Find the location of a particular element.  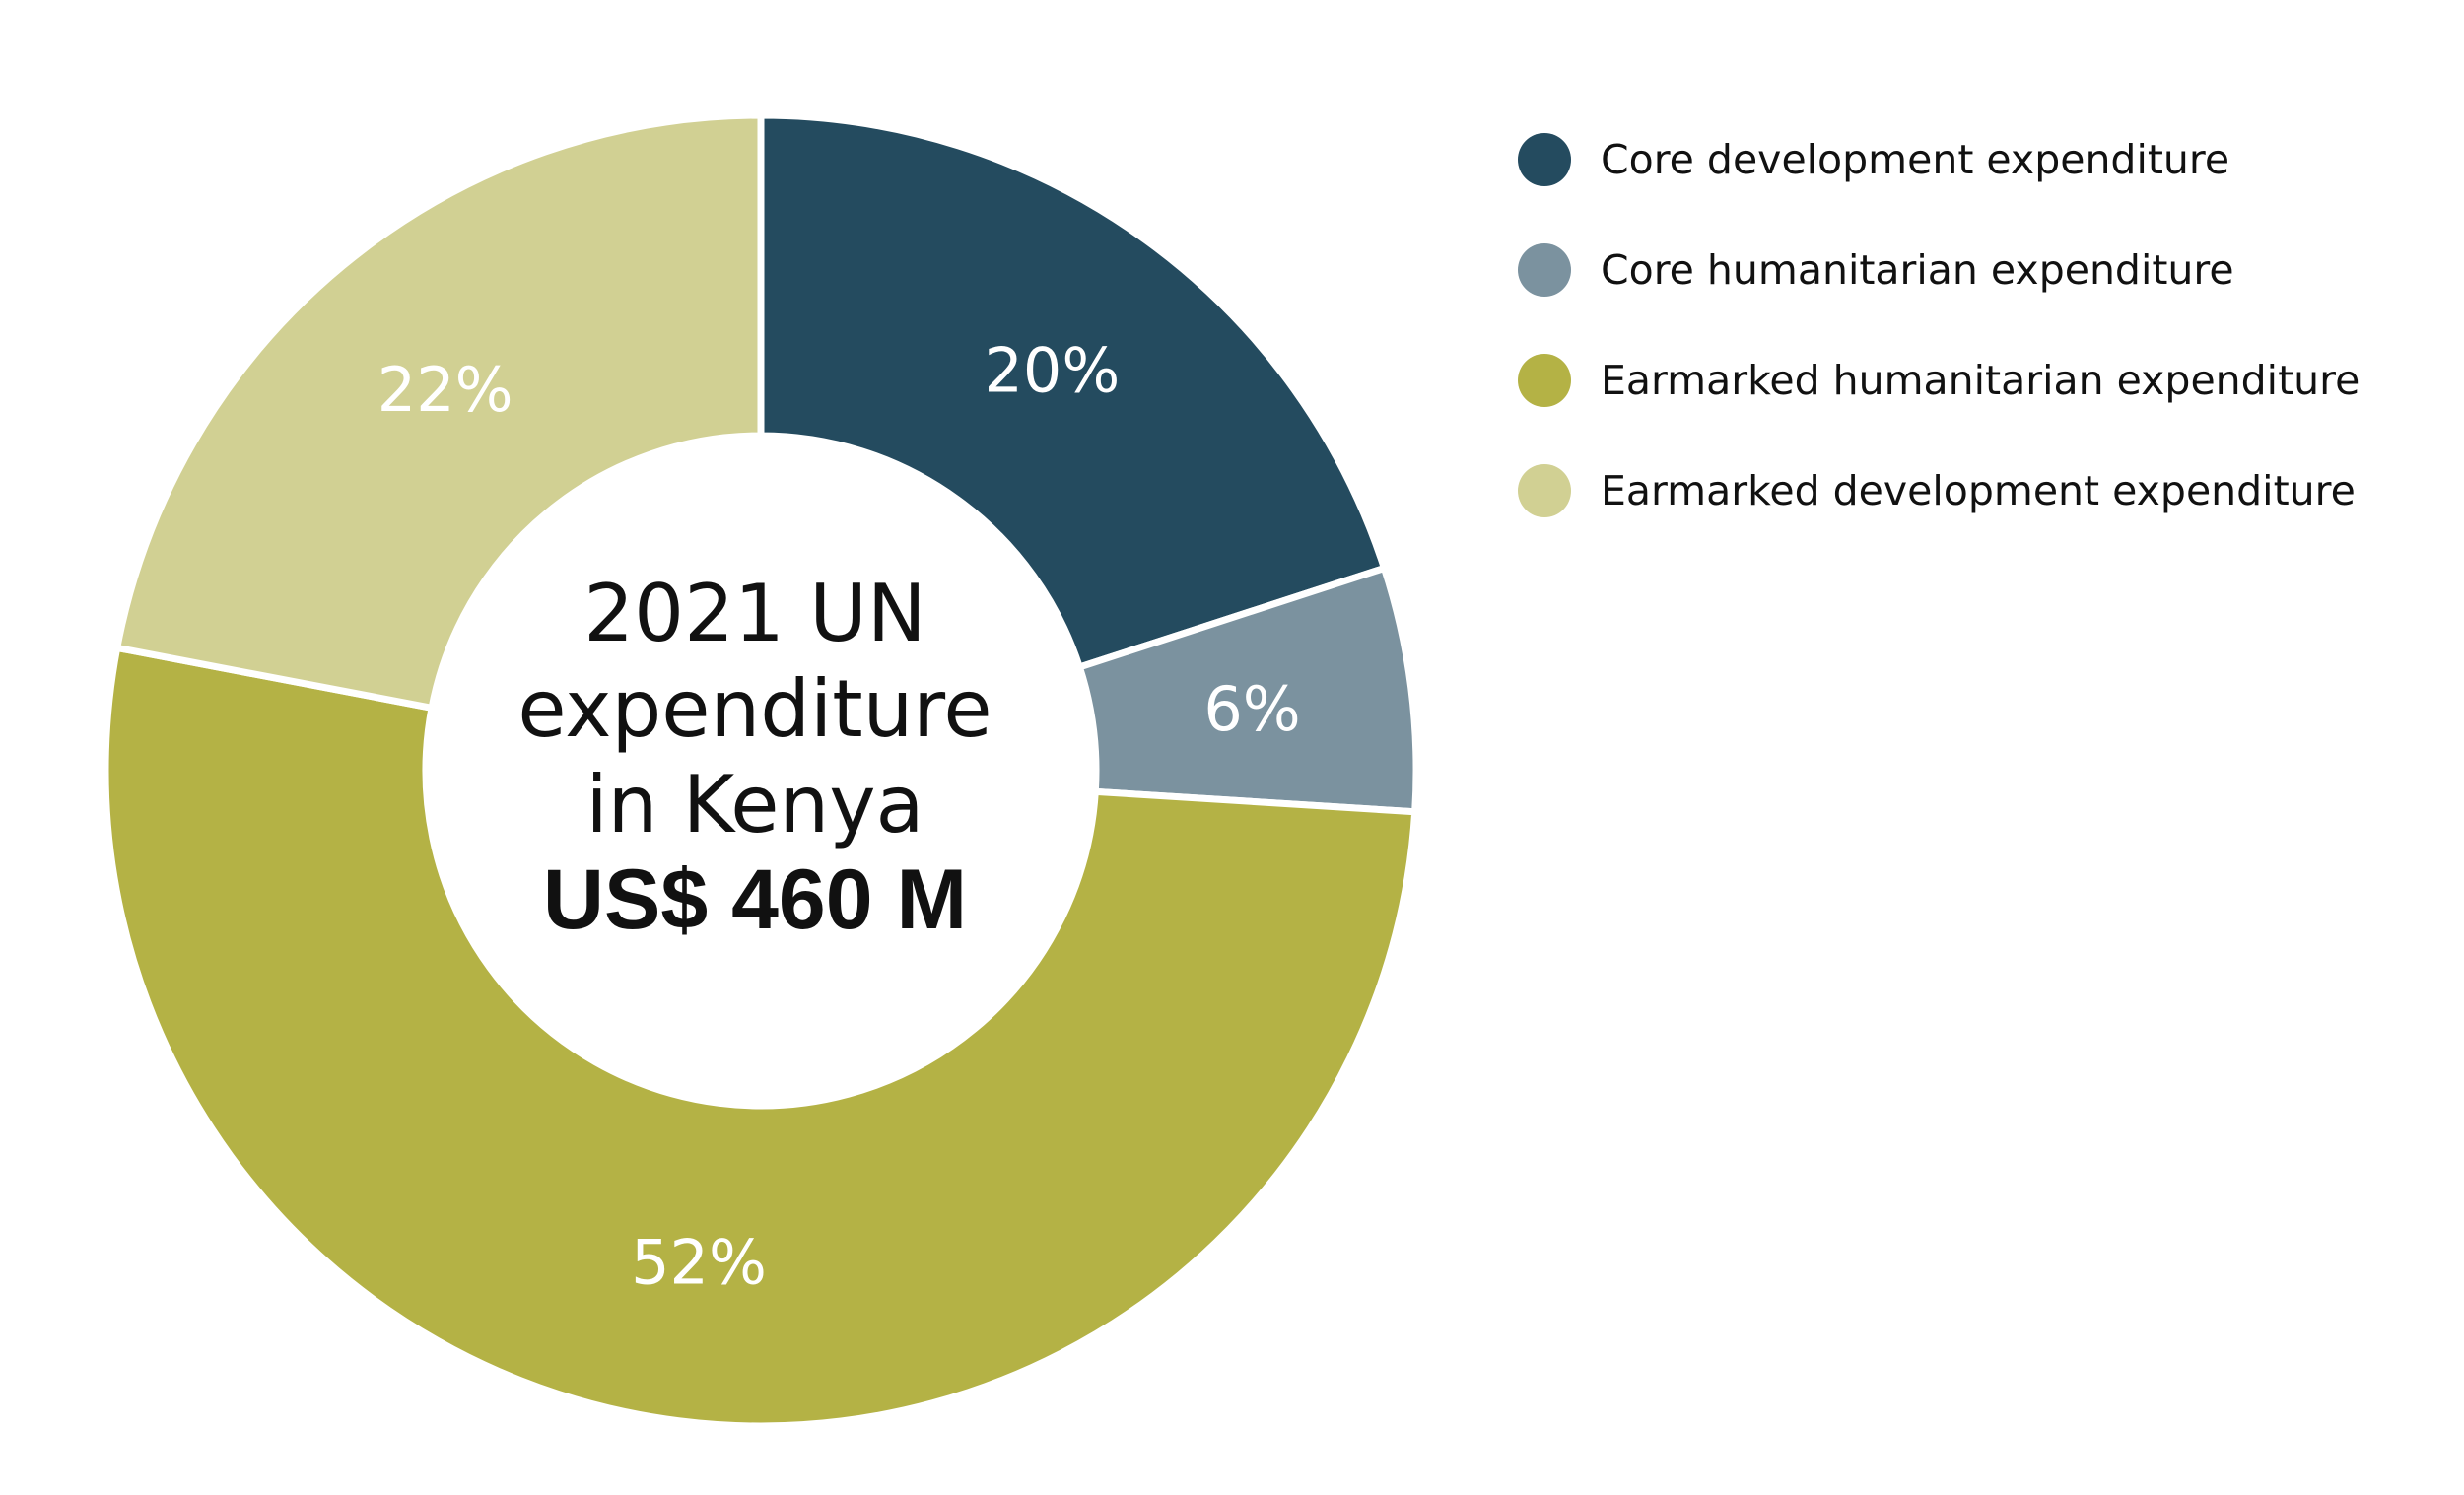

center-title-line-3: in Kenya is located at coordinates (754, 804).